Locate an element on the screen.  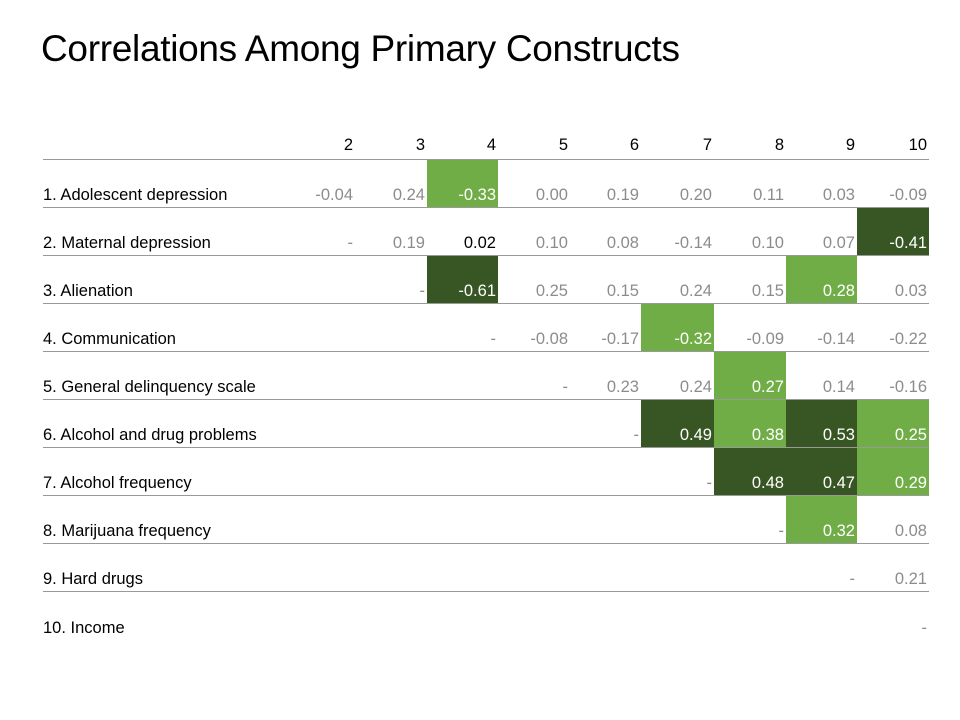
column-header: 6 is located at coordinates (605, 145).